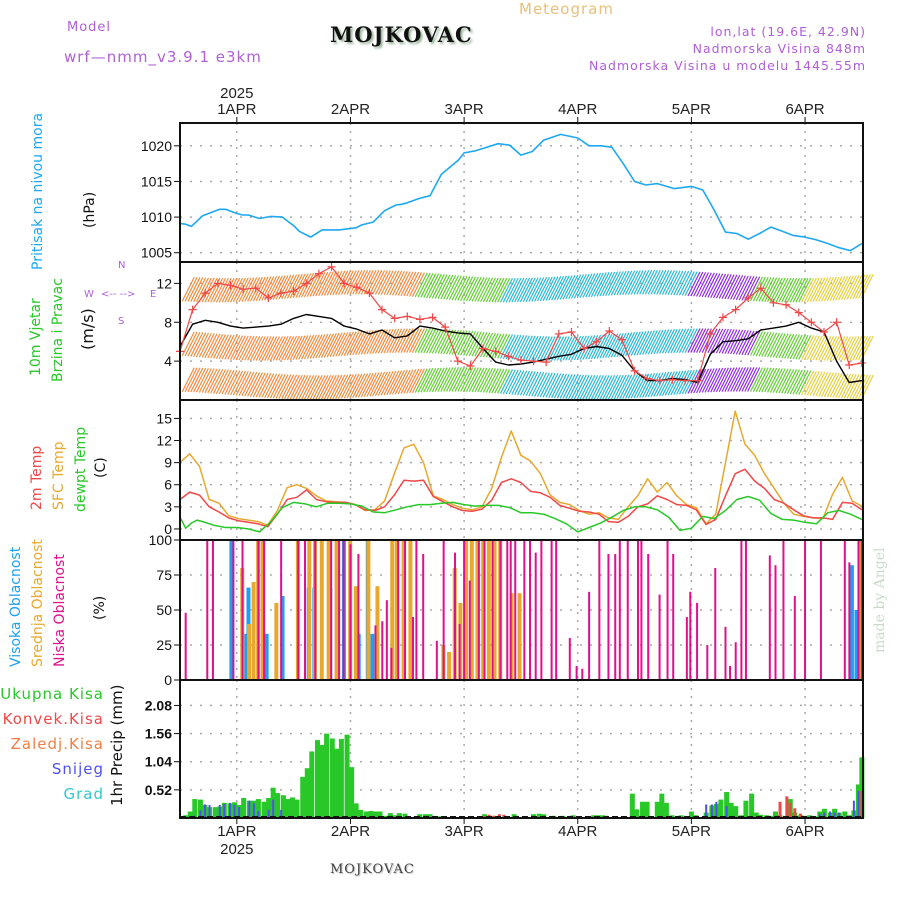 This screenshot has height=900, width=900. What do you see at coordinates (577, 831) in the screenshot?
I see `bottom-day-label: 4APR` at bounding box center [577, 831].